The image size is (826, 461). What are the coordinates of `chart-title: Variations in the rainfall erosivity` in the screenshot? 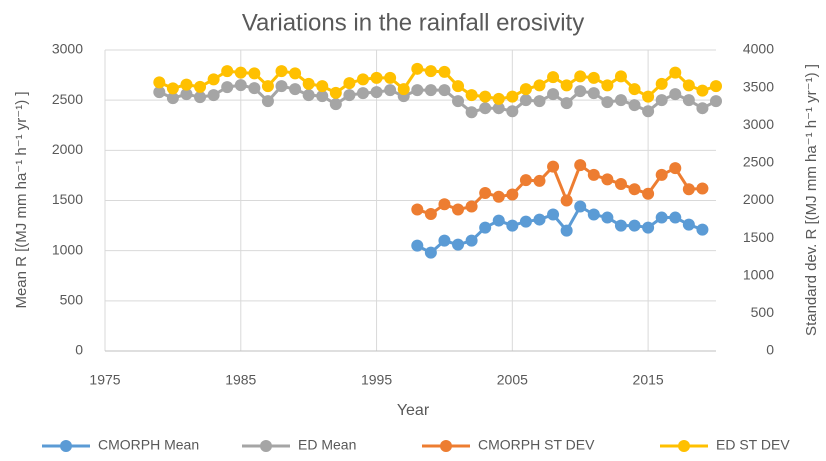 It's located at (413, 22).